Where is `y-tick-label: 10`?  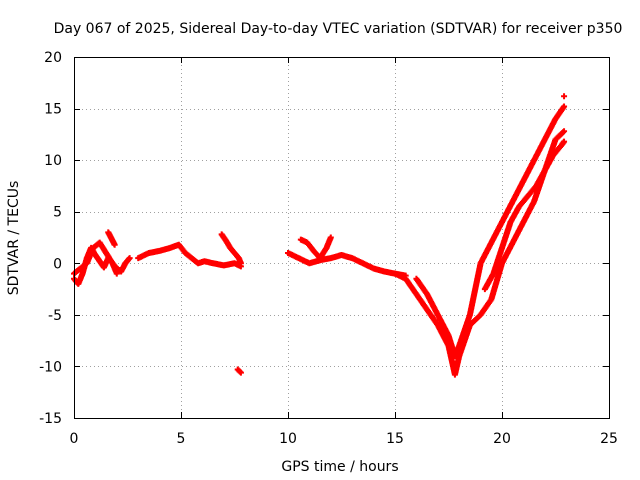 y-tick-label: 10 is located at coordinates (53, 161).